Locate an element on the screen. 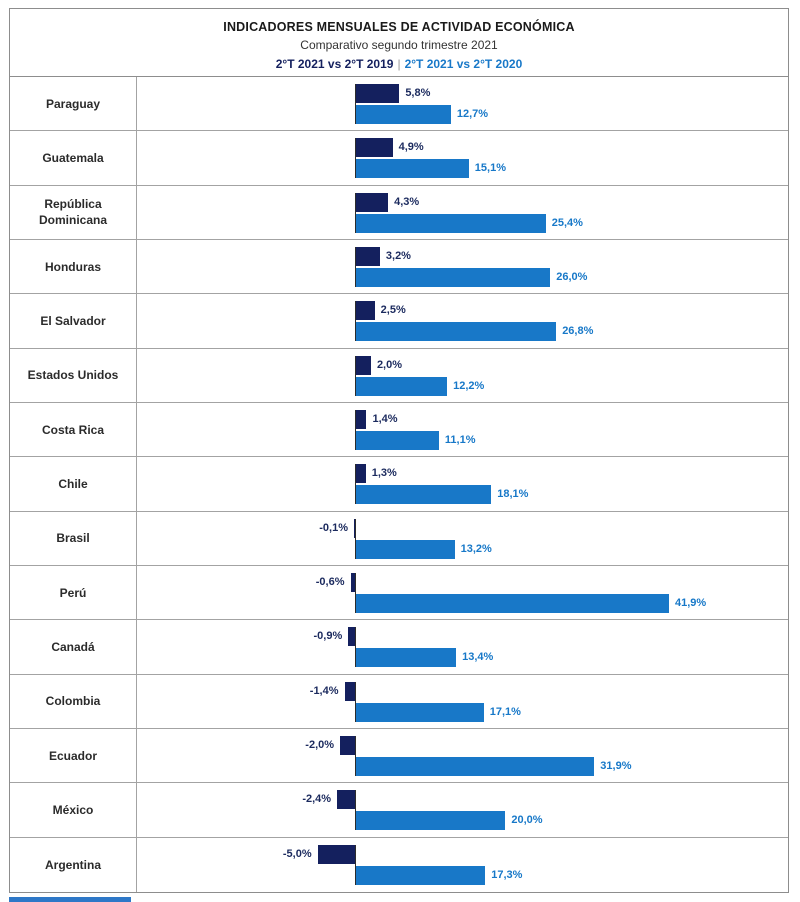 The width and height of the screenshot is (800, 902). country-label: Canadá is located at coordinates (73, 647).